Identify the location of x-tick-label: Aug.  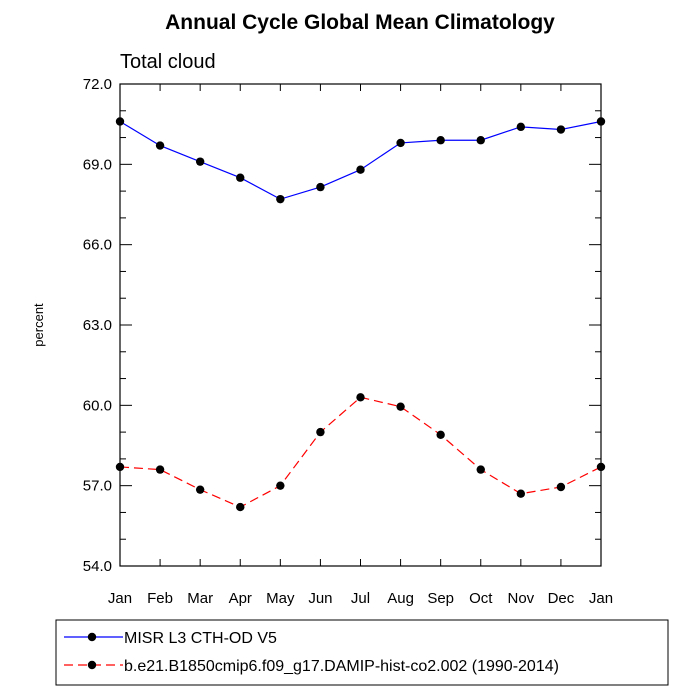
(400, 598).